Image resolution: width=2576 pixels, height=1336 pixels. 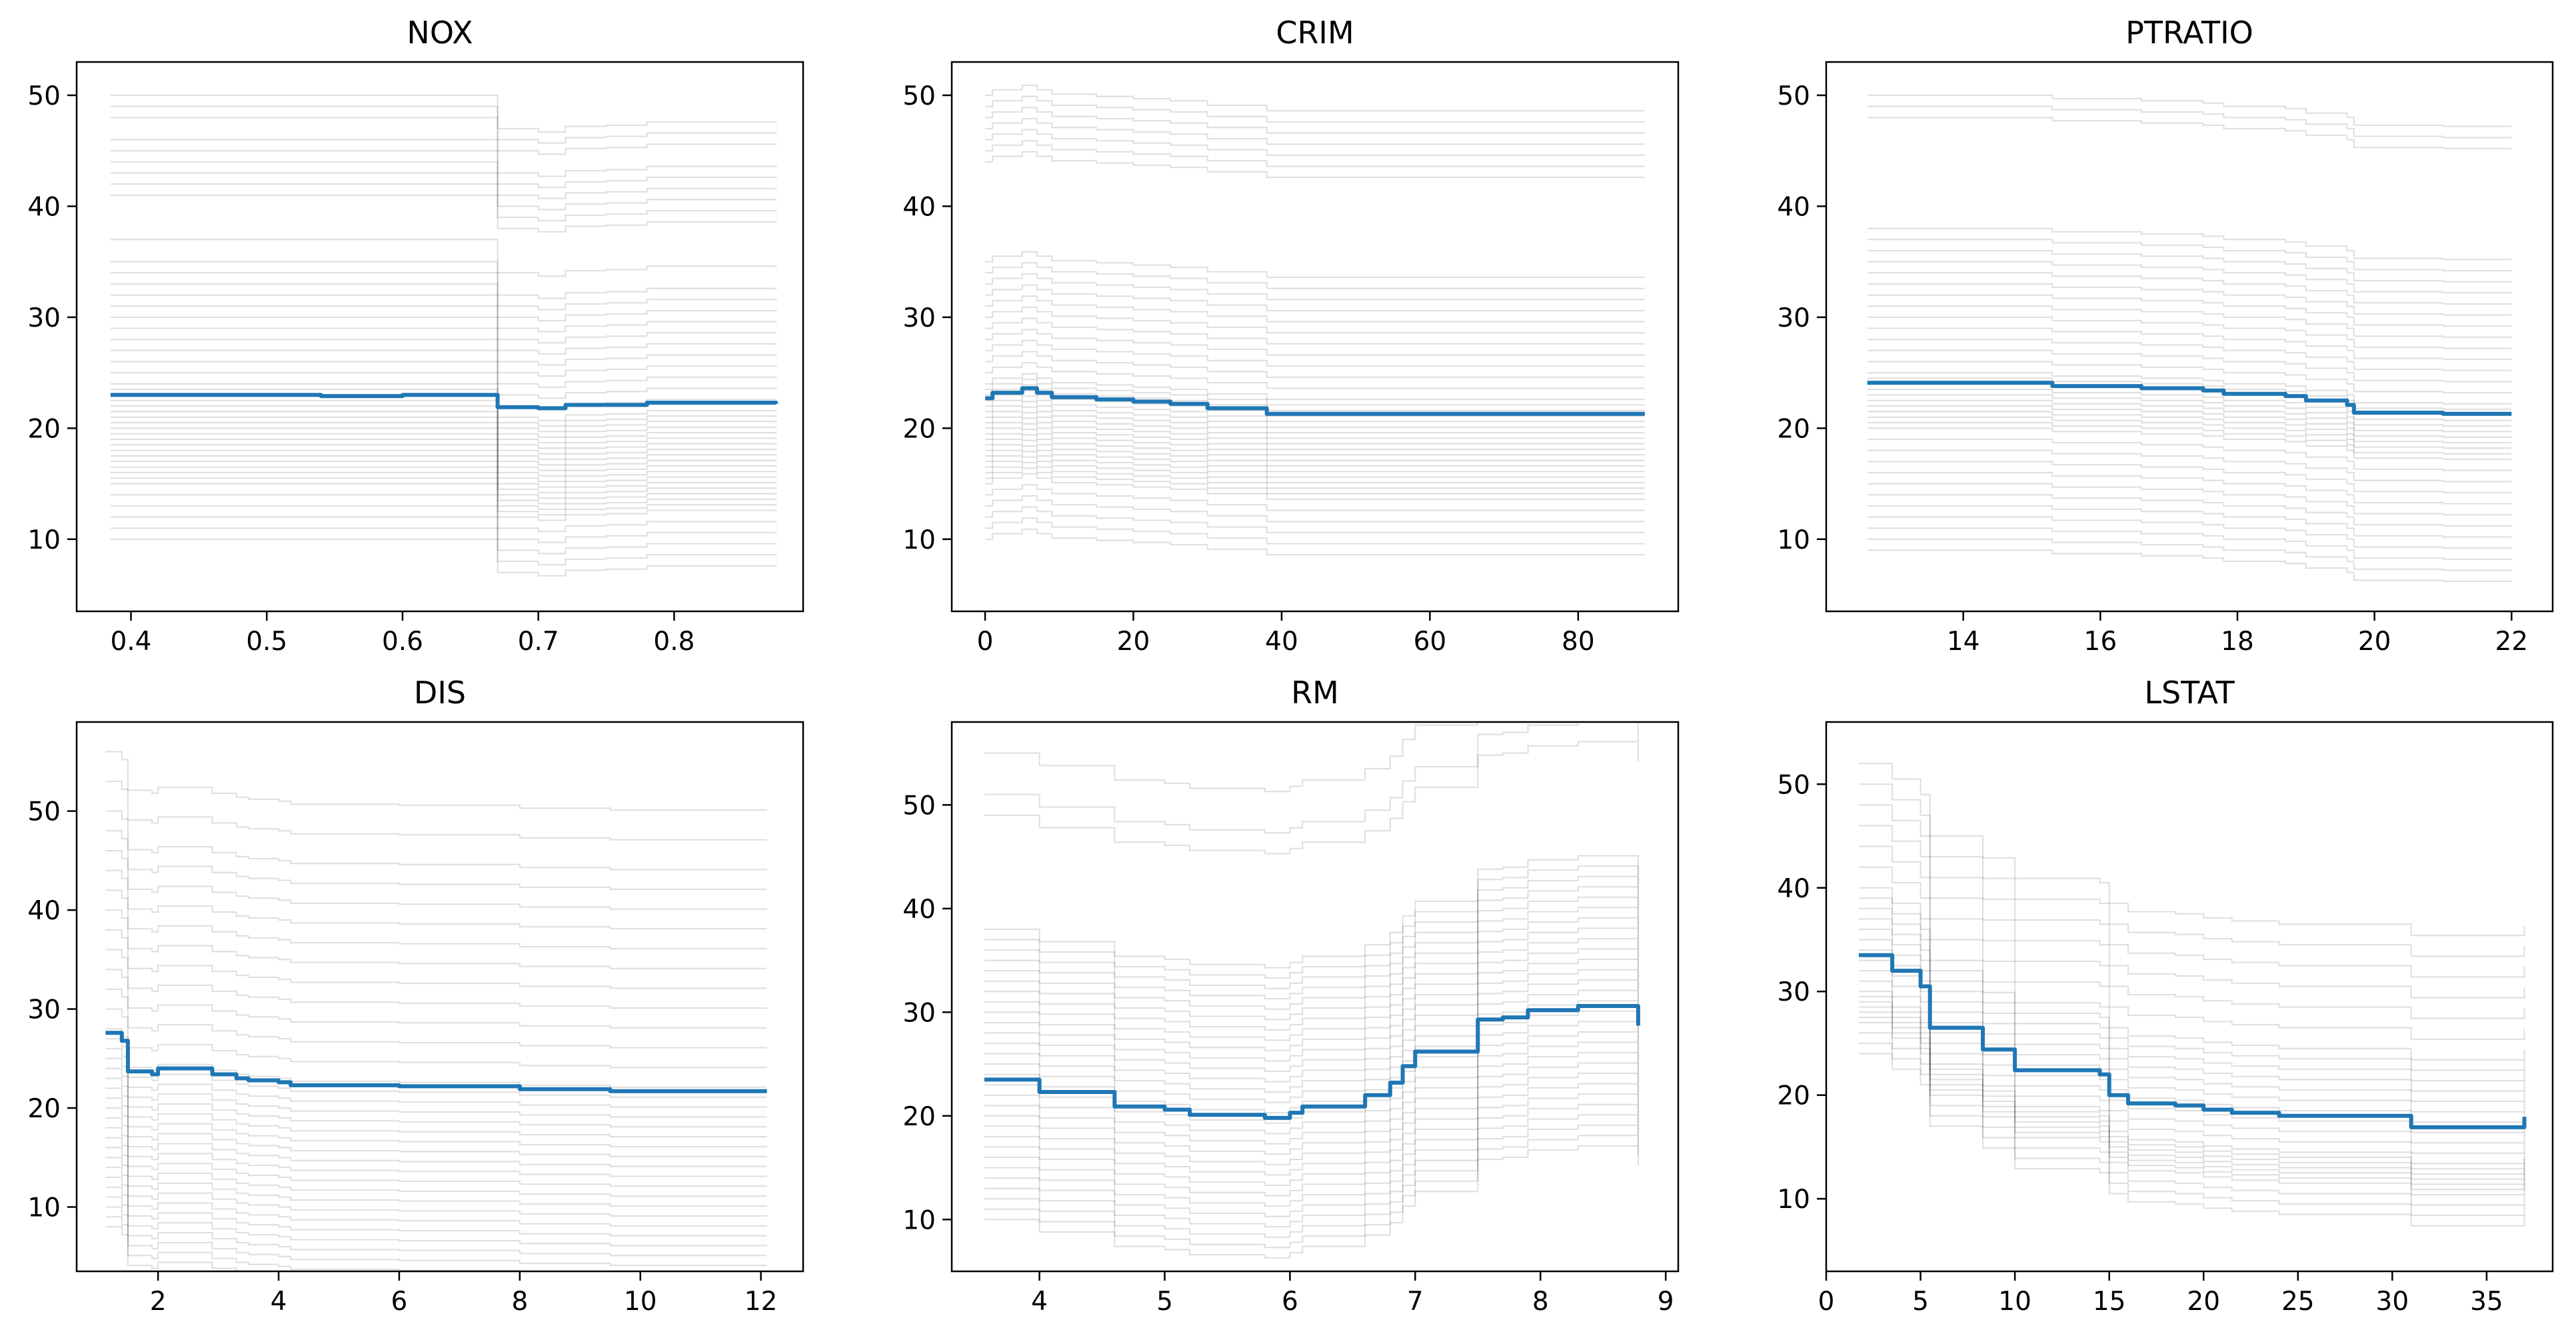 What do you see at coordinates (2487, 1302) in the screenshot?
I see `x-tick-label: 35` at bounding box center [2487, 1302].